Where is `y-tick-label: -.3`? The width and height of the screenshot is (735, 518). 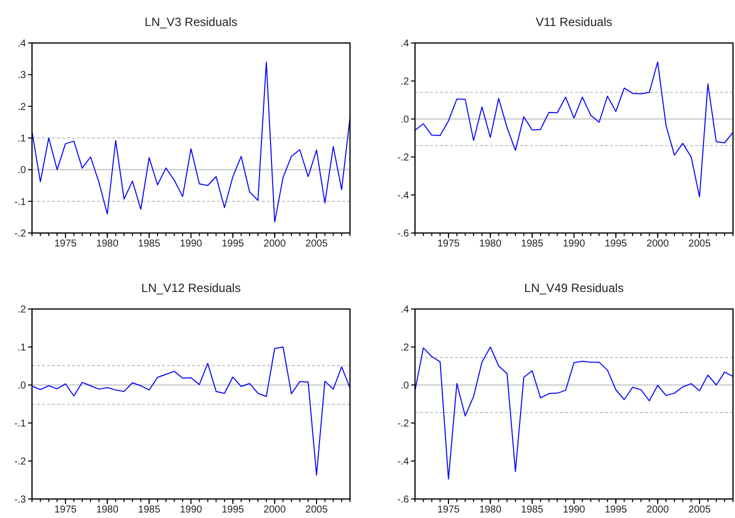
y-tick-label: -.3 is located at coordinates (20, 500).